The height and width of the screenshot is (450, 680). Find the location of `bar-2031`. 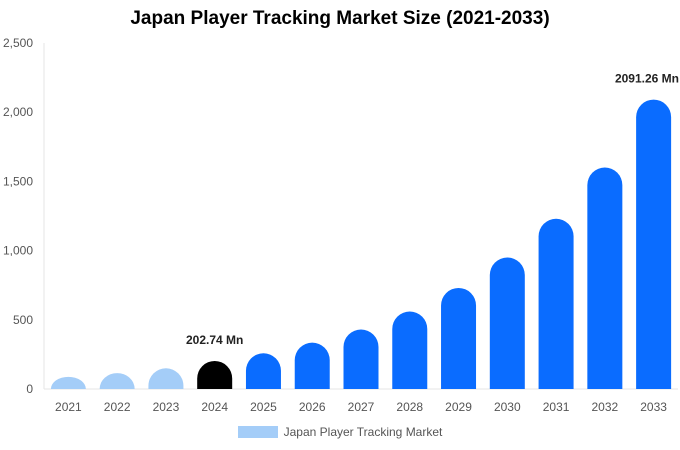

bar-2031 is located at coordinates (556, 303).